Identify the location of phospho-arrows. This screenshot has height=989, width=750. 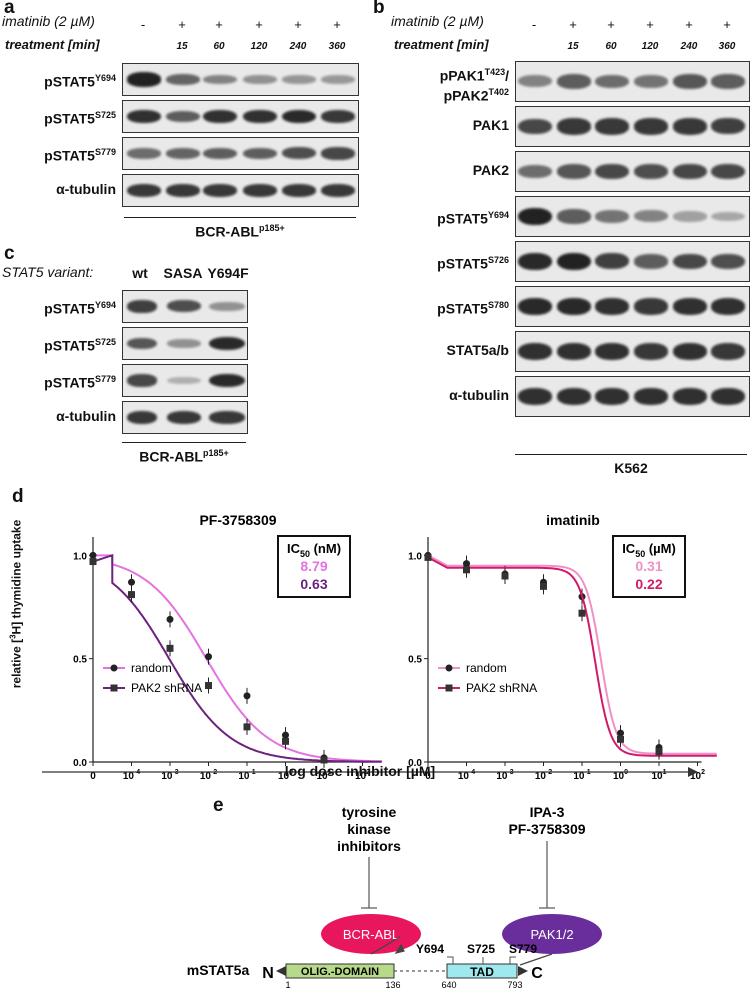
(461, 951).